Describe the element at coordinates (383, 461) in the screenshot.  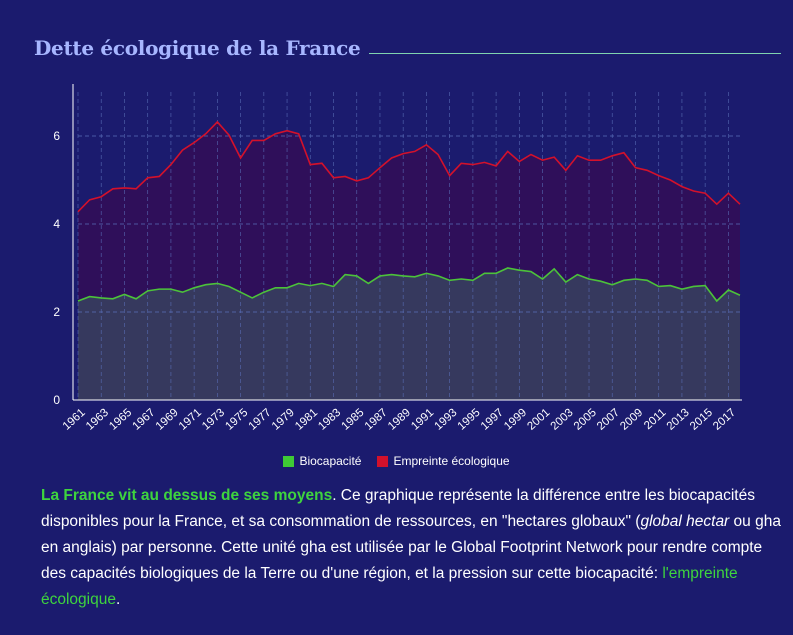
I see `legend-swatch-empreinte` at that location.